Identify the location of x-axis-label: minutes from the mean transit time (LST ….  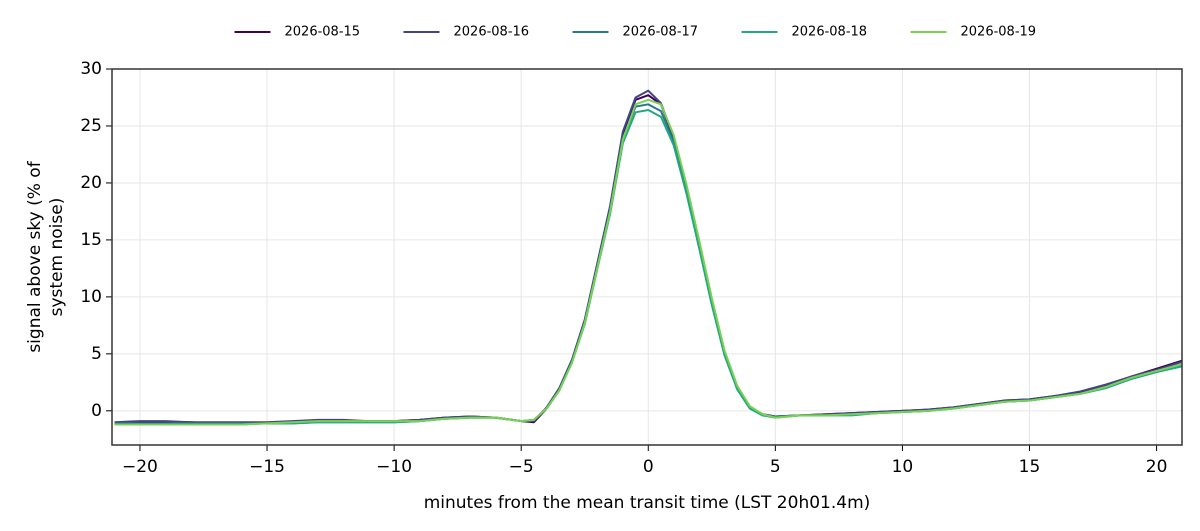
(647, 503).